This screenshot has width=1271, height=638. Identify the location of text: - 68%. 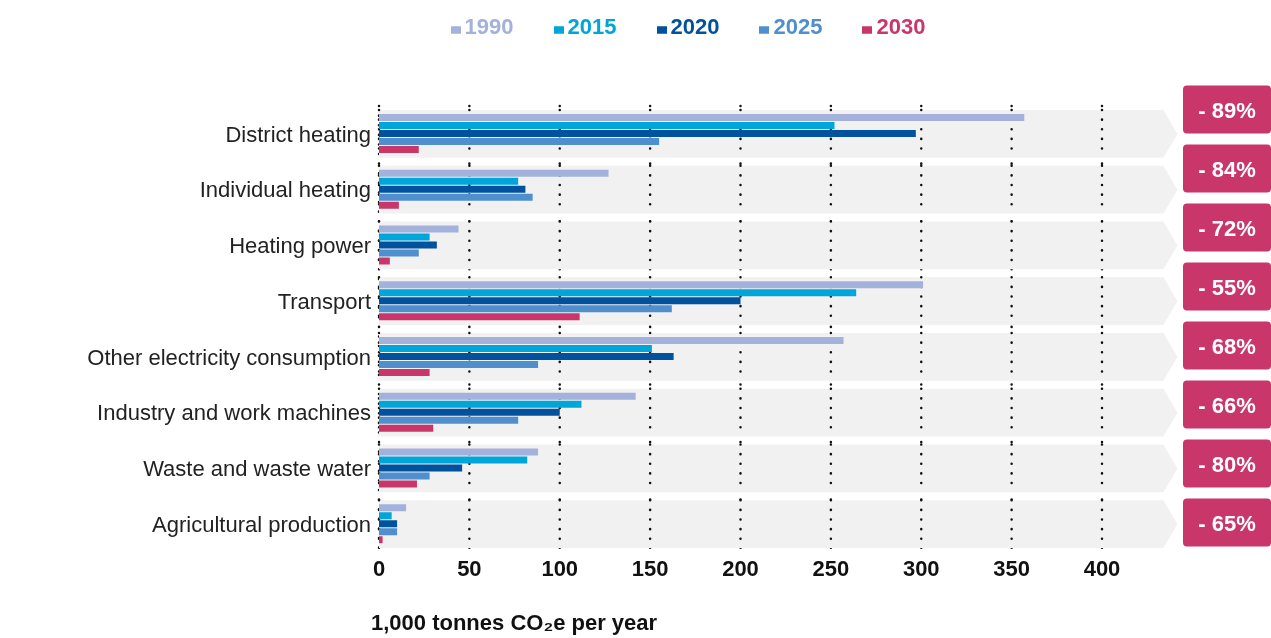
(1227, 346).